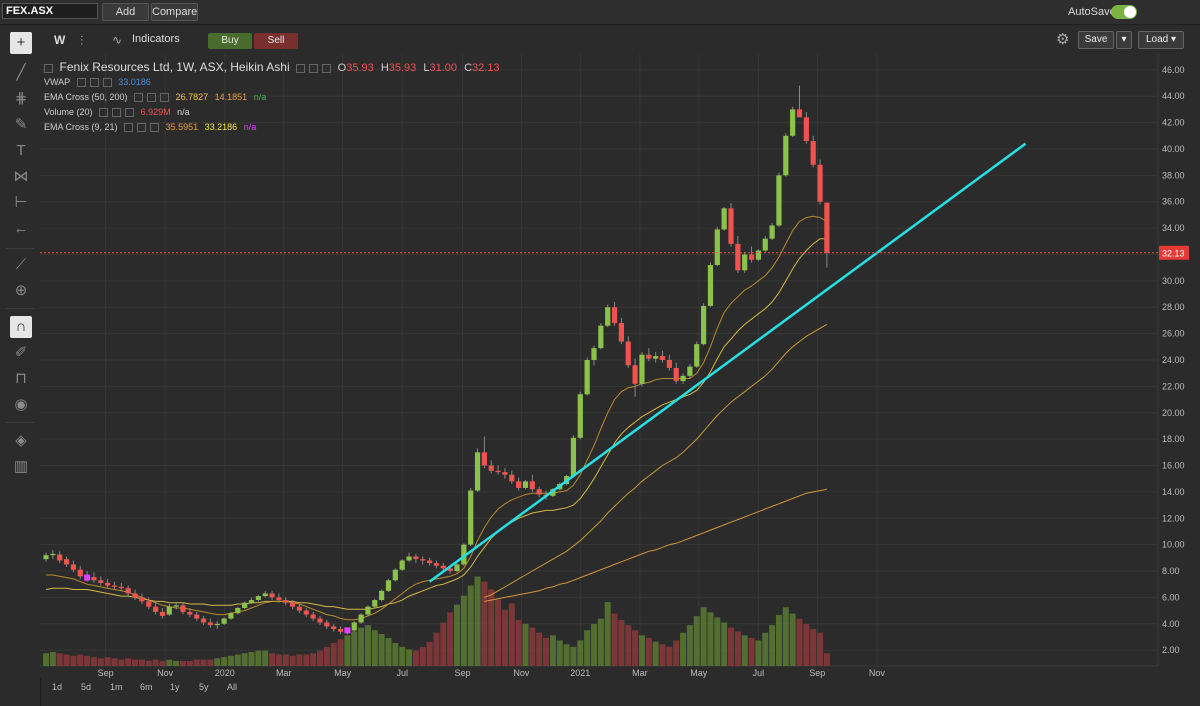 Image resolution: width=1200 pixels, height=706 pixels. What do you see at coordinates (1173, 545) in the screenshot?
I see `y-tick-label: 10.00` at bounding box center [1173, 545].